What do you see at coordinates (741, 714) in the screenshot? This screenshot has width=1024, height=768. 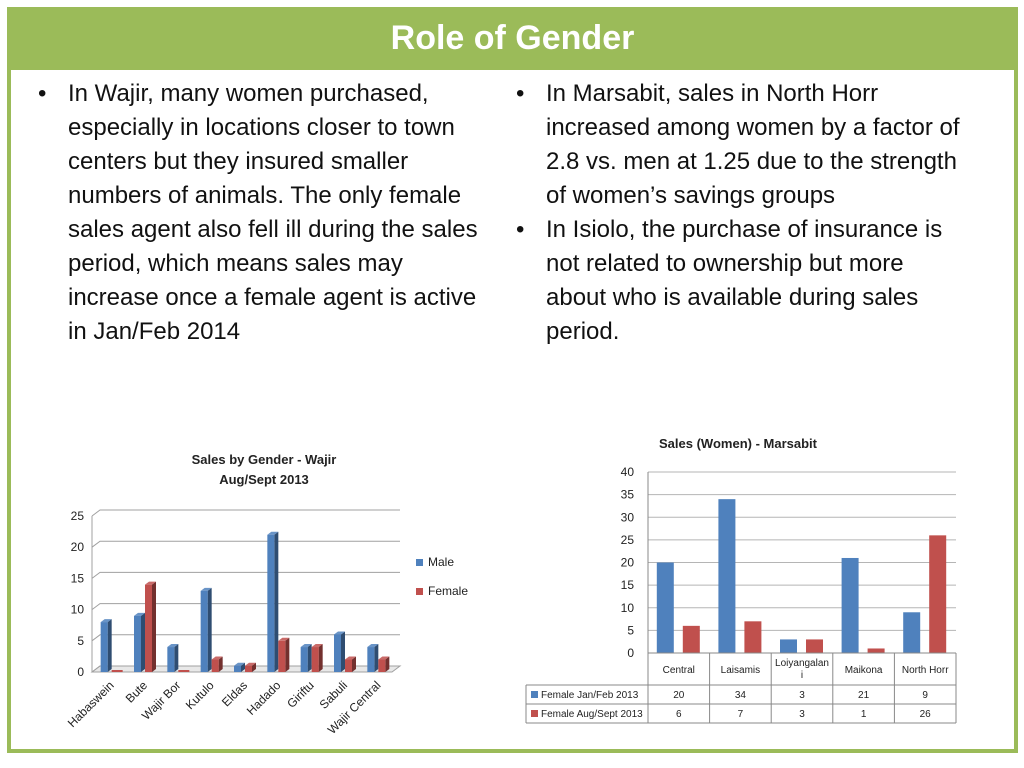 I see `table-cell: 7` at bounding box center [741, 714].